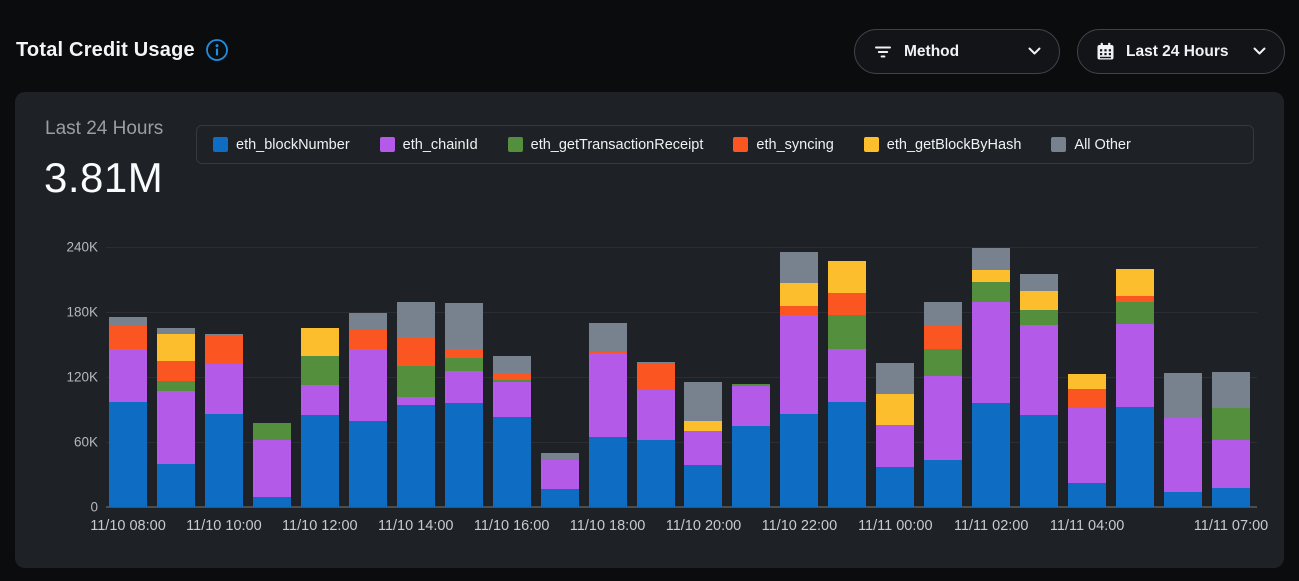 The height and width of the screenshot is (581, 1299). Describe the element at coordinates (655, 434) in the screenshot. I see `bar-11/10 19:00` at that location.